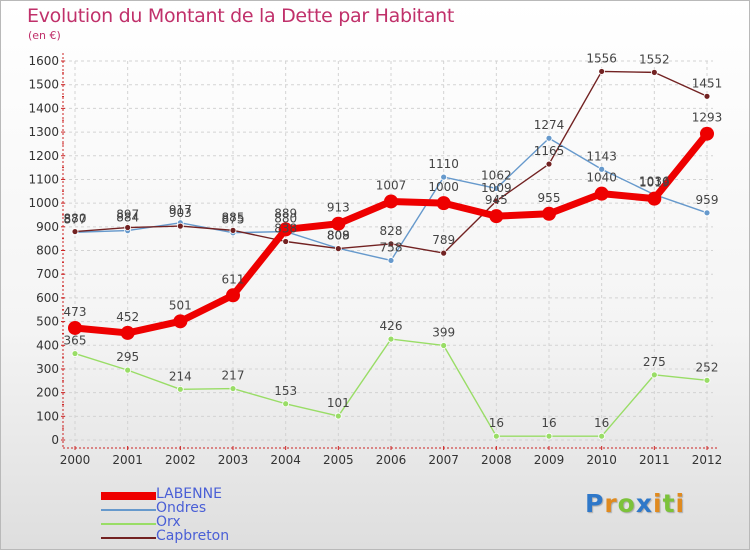 The image size is (750, 550). What do you see at coordinates (43, 61) in the screenshot?
I see `y-tick-label: 1600` at bounding box center [43, 61].